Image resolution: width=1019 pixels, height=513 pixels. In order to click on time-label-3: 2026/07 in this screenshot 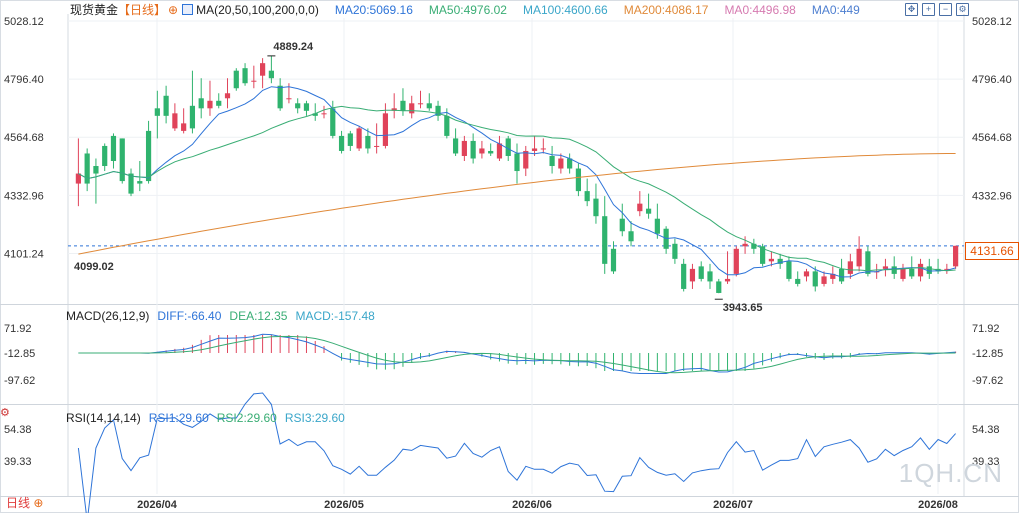, I will do `click(733, 505)`.